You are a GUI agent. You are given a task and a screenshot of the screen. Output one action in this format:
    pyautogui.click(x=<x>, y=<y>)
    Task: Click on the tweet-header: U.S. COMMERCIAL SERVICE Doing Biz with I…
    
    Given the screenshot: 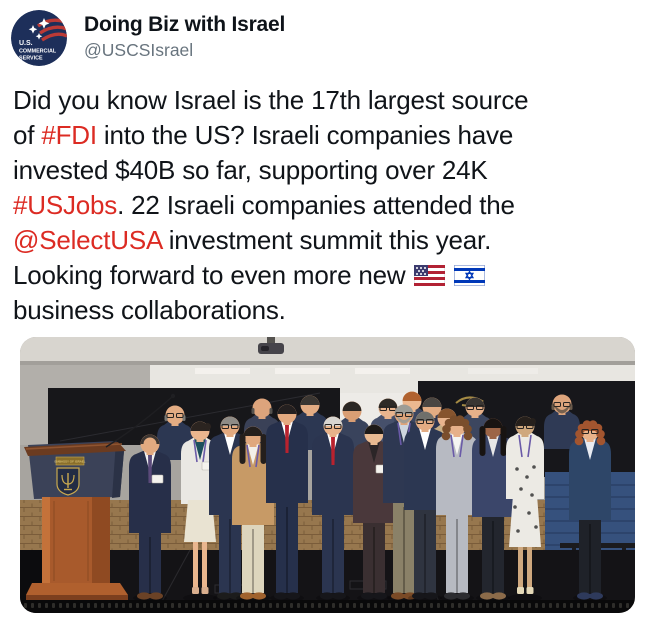 What is the action you would take?
    pyautogui.click(x=331, y=33)
    